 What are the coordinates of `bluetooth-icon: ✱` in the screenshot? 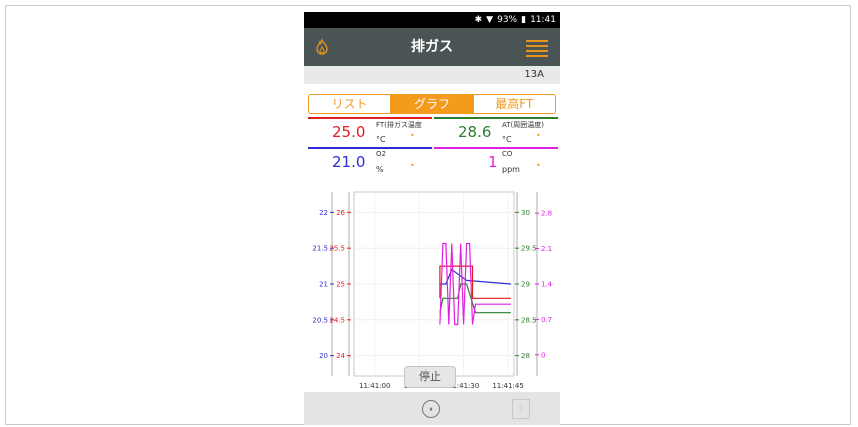 It's located at (478, 20).